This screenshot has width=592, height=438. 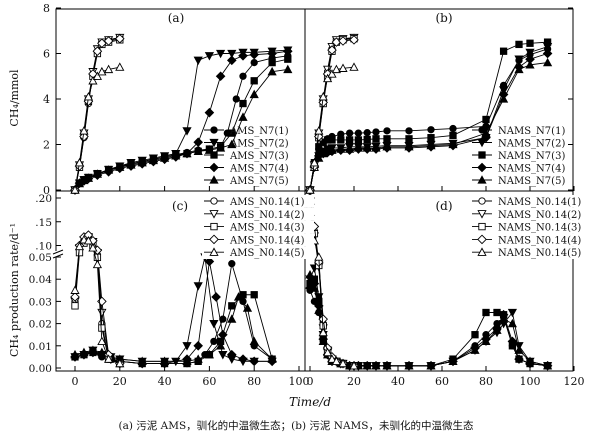 What do you see at coordinates (299, 381) in the screenshot?
I see `x-tick-label-left: 100` at bounding box center [299, 381].